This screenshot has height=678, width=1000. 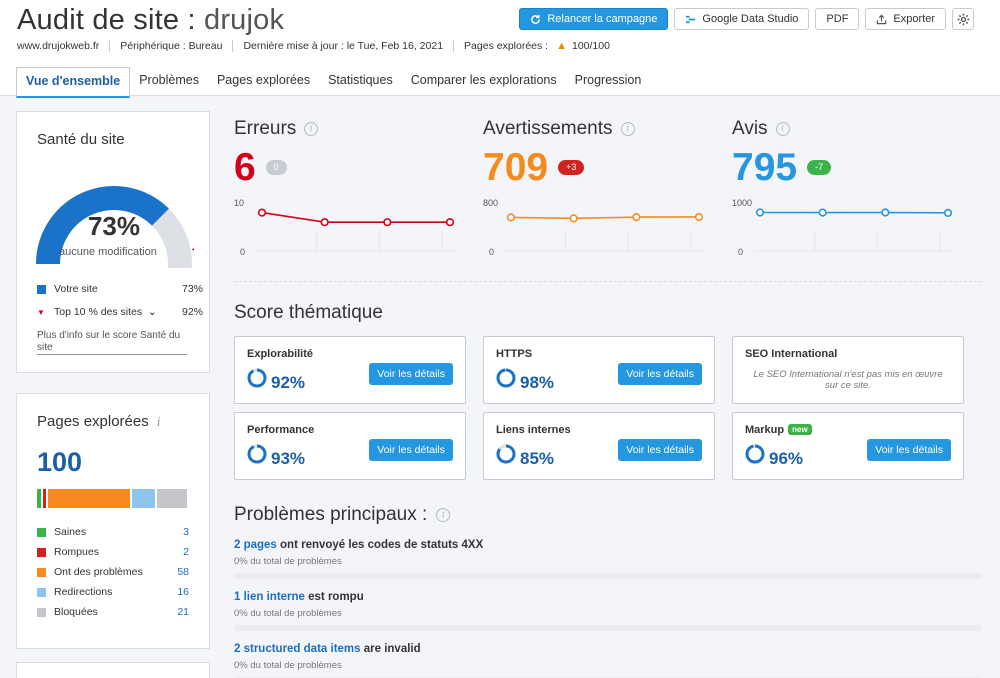 What do you see at coordinates (765, 167) in the screenshot?
I see `metric-value: 795` at bounding box center [765, 167].